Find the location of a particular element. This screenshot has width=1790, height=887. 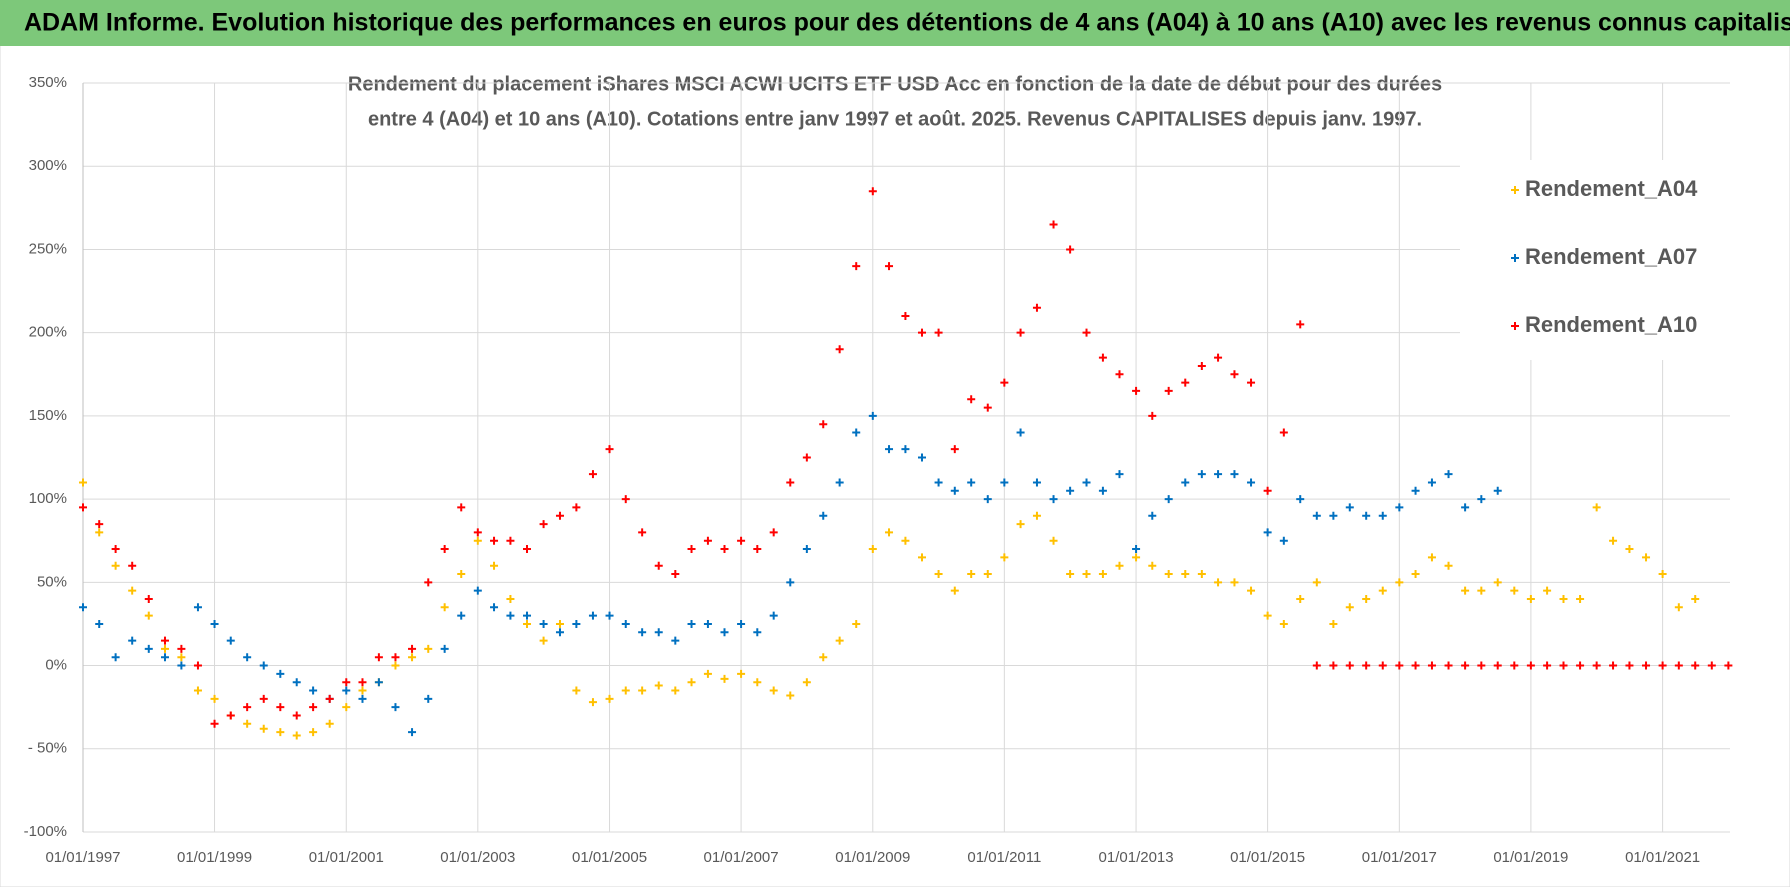

y-tick-label: 100% is located at coordinates (48, 498).